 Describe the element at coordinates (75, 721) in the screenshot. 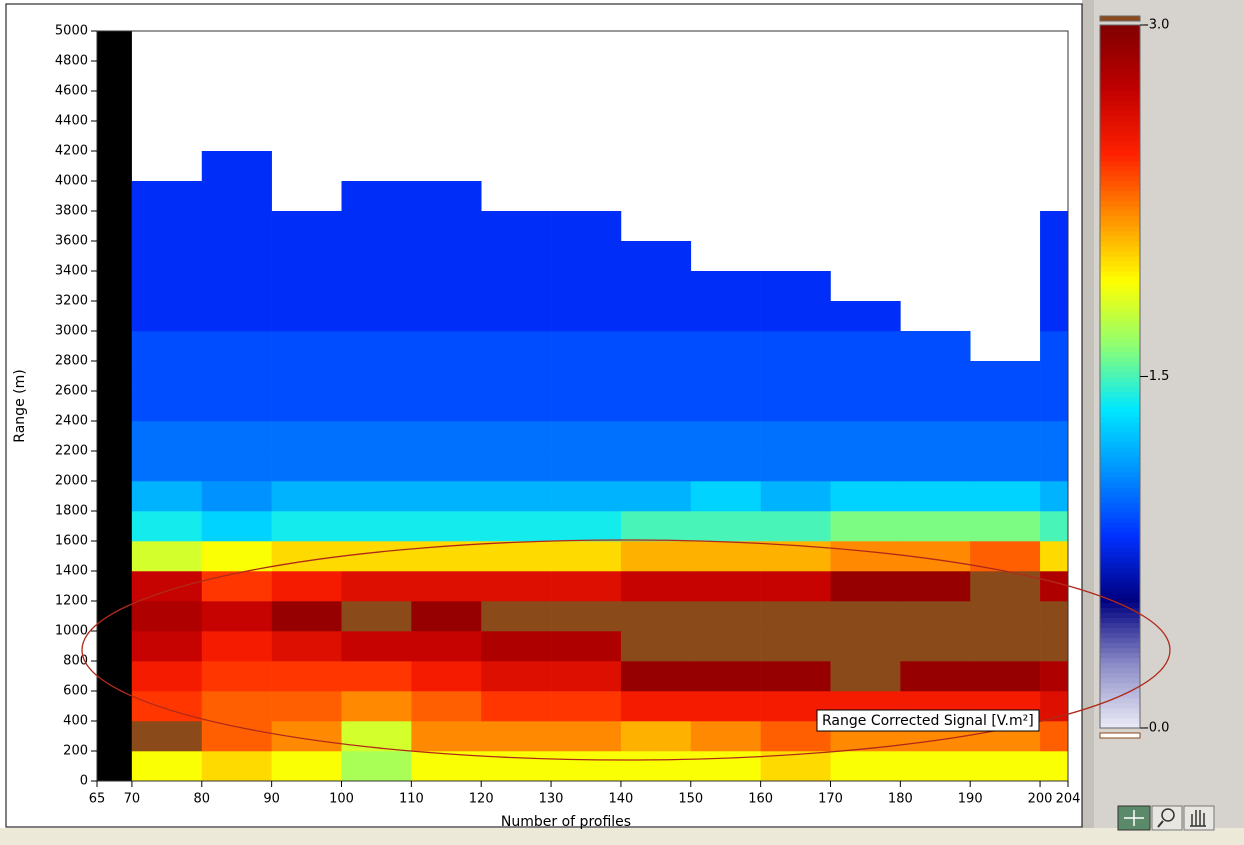

I see `y-tick-label: 400` at that location.